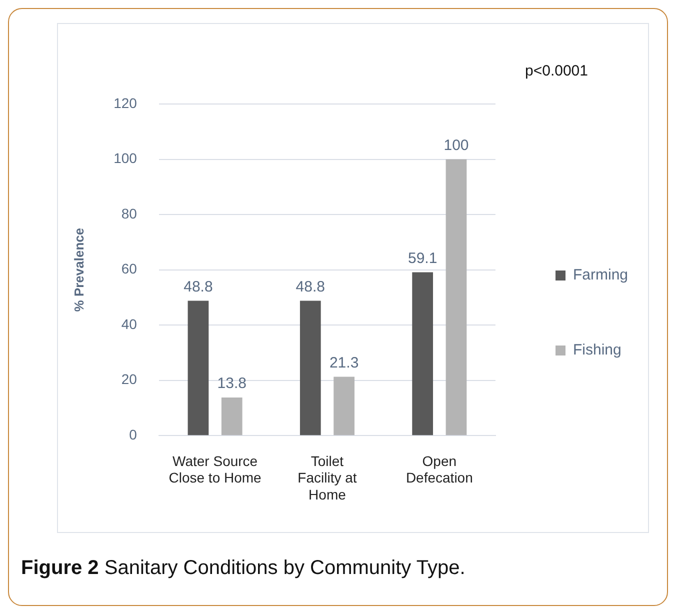 The width and height of the screenshot is (678, 615). I want to click on y-tick-label: 40, so click(129, 324).